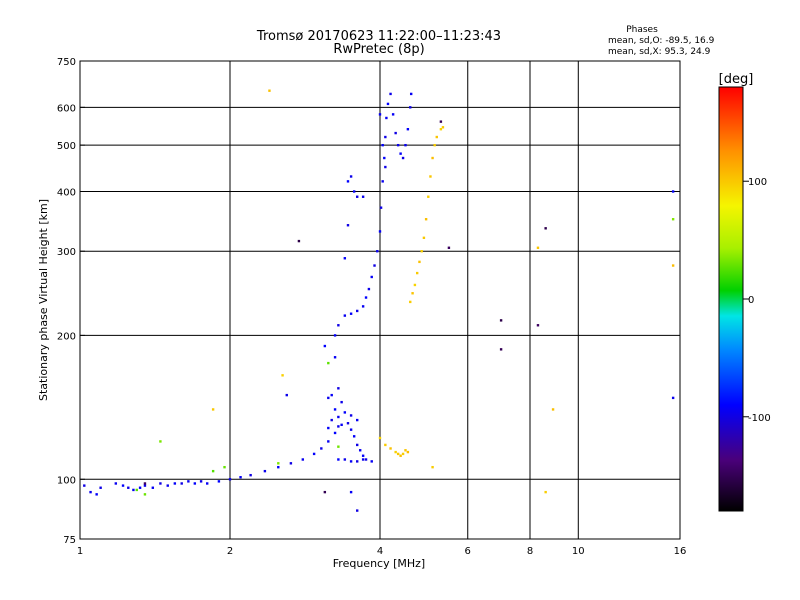 The width and height of the screenshot is (800, 600). Describe the element at coordinates (736, 79) in the screenshot. I see `colorbar-label: [deg]` at that location.